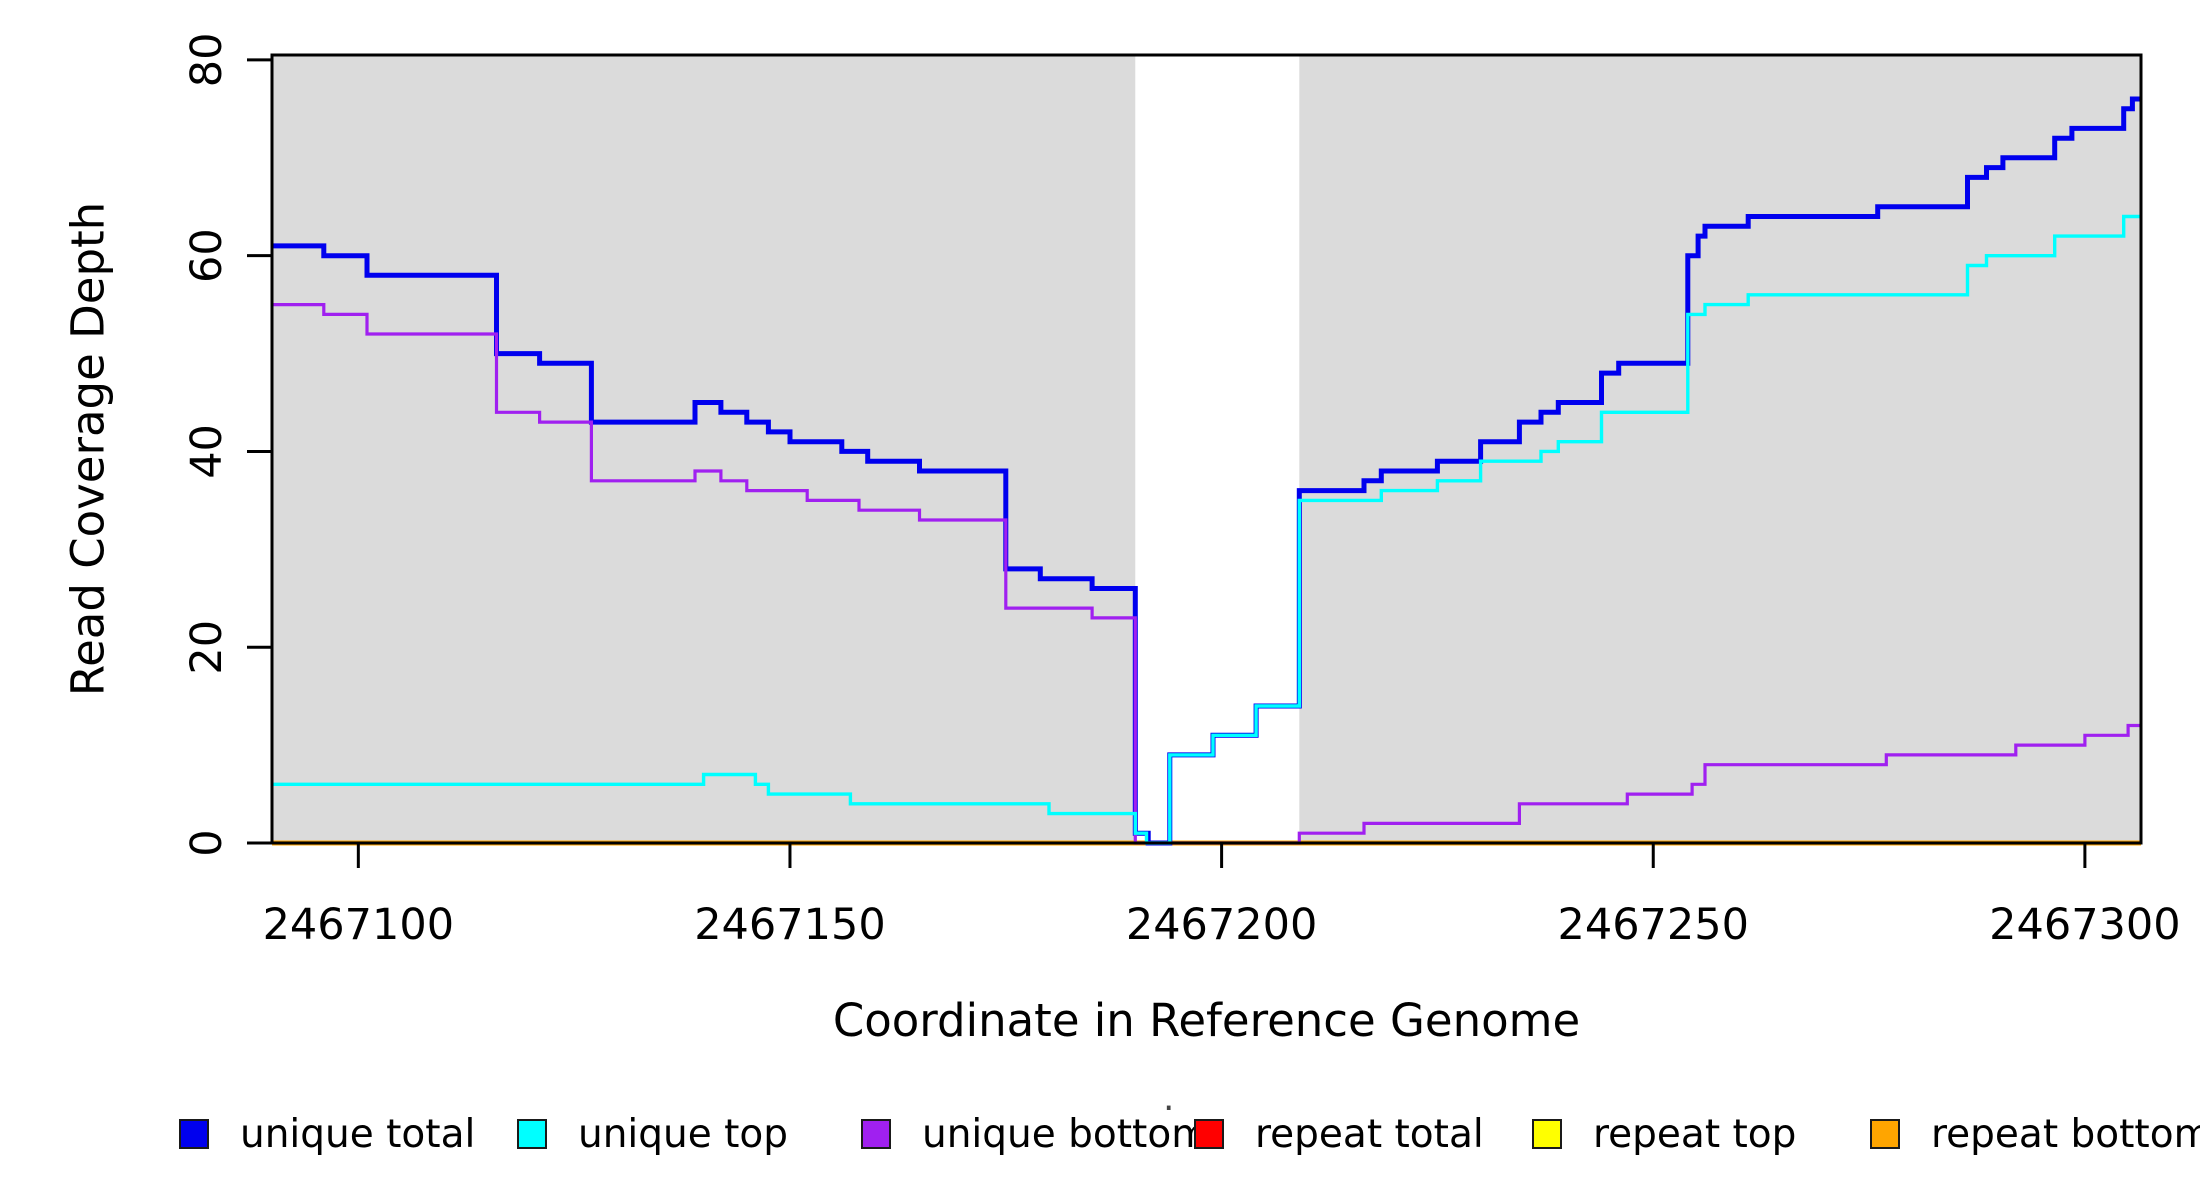 Image resolution: width=2200 pixels, height=1200 pixels. Describe the element at coordinates (207, 451) in the screenshot. I see `y-tick-label: 40` at that location.